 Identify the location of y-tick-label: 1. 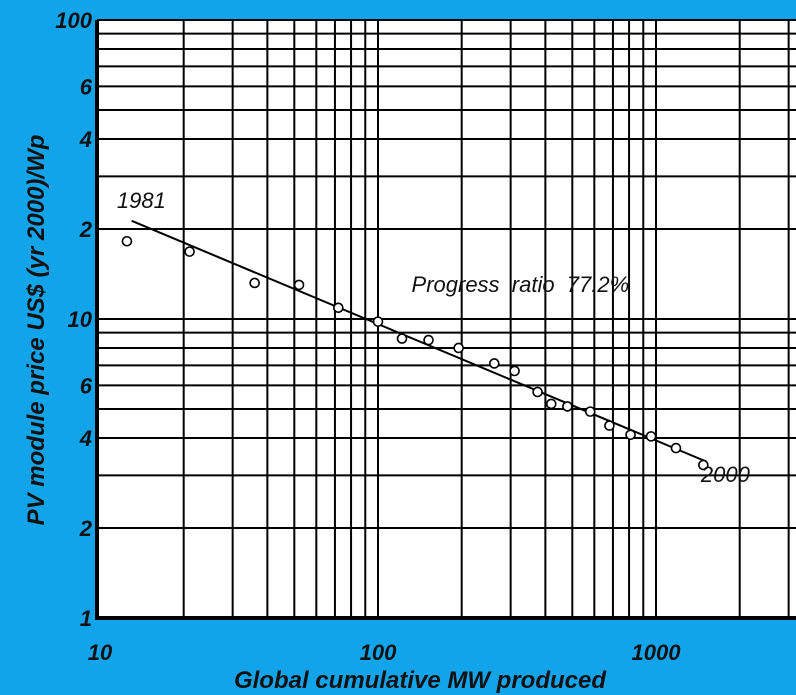
(86, 618).